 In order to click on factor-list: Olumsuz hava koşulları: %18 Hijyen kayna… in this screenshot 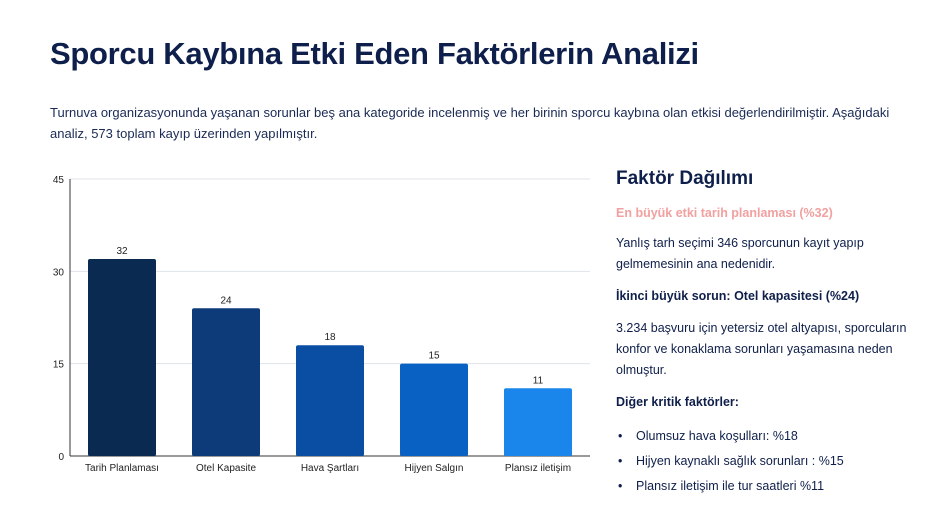, I will do `click(766, 461)`.